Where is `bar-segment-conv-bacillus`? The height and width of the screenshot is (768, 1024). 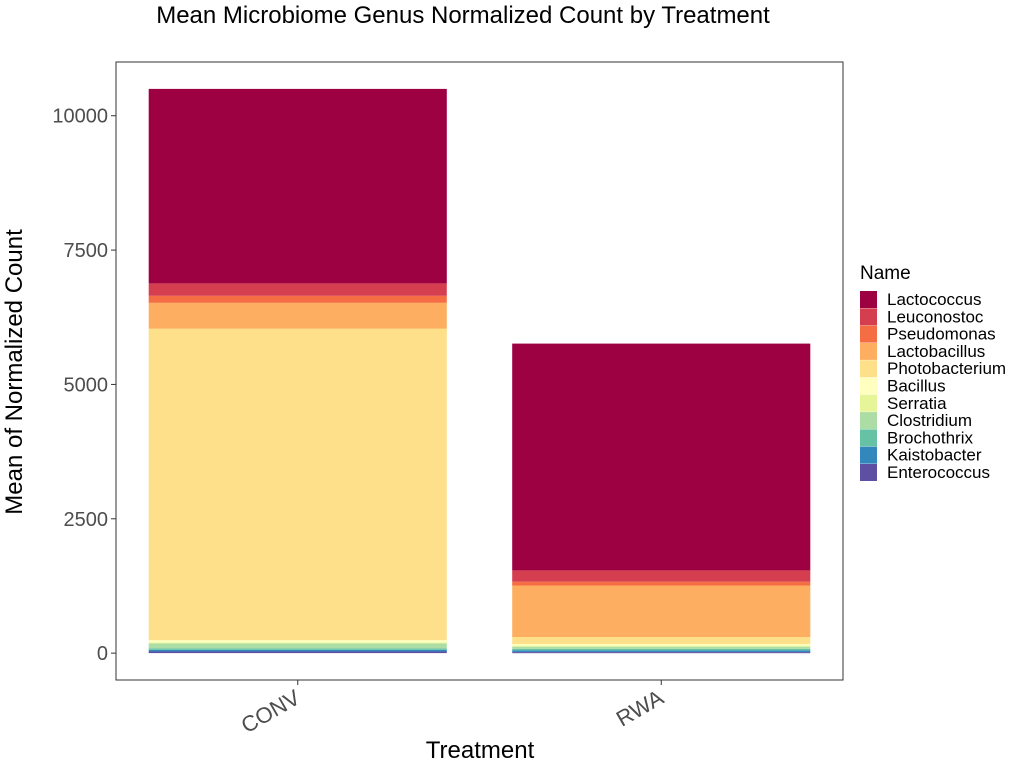
bar-segment-conv-bacillus is located at coordinates (297, 641).